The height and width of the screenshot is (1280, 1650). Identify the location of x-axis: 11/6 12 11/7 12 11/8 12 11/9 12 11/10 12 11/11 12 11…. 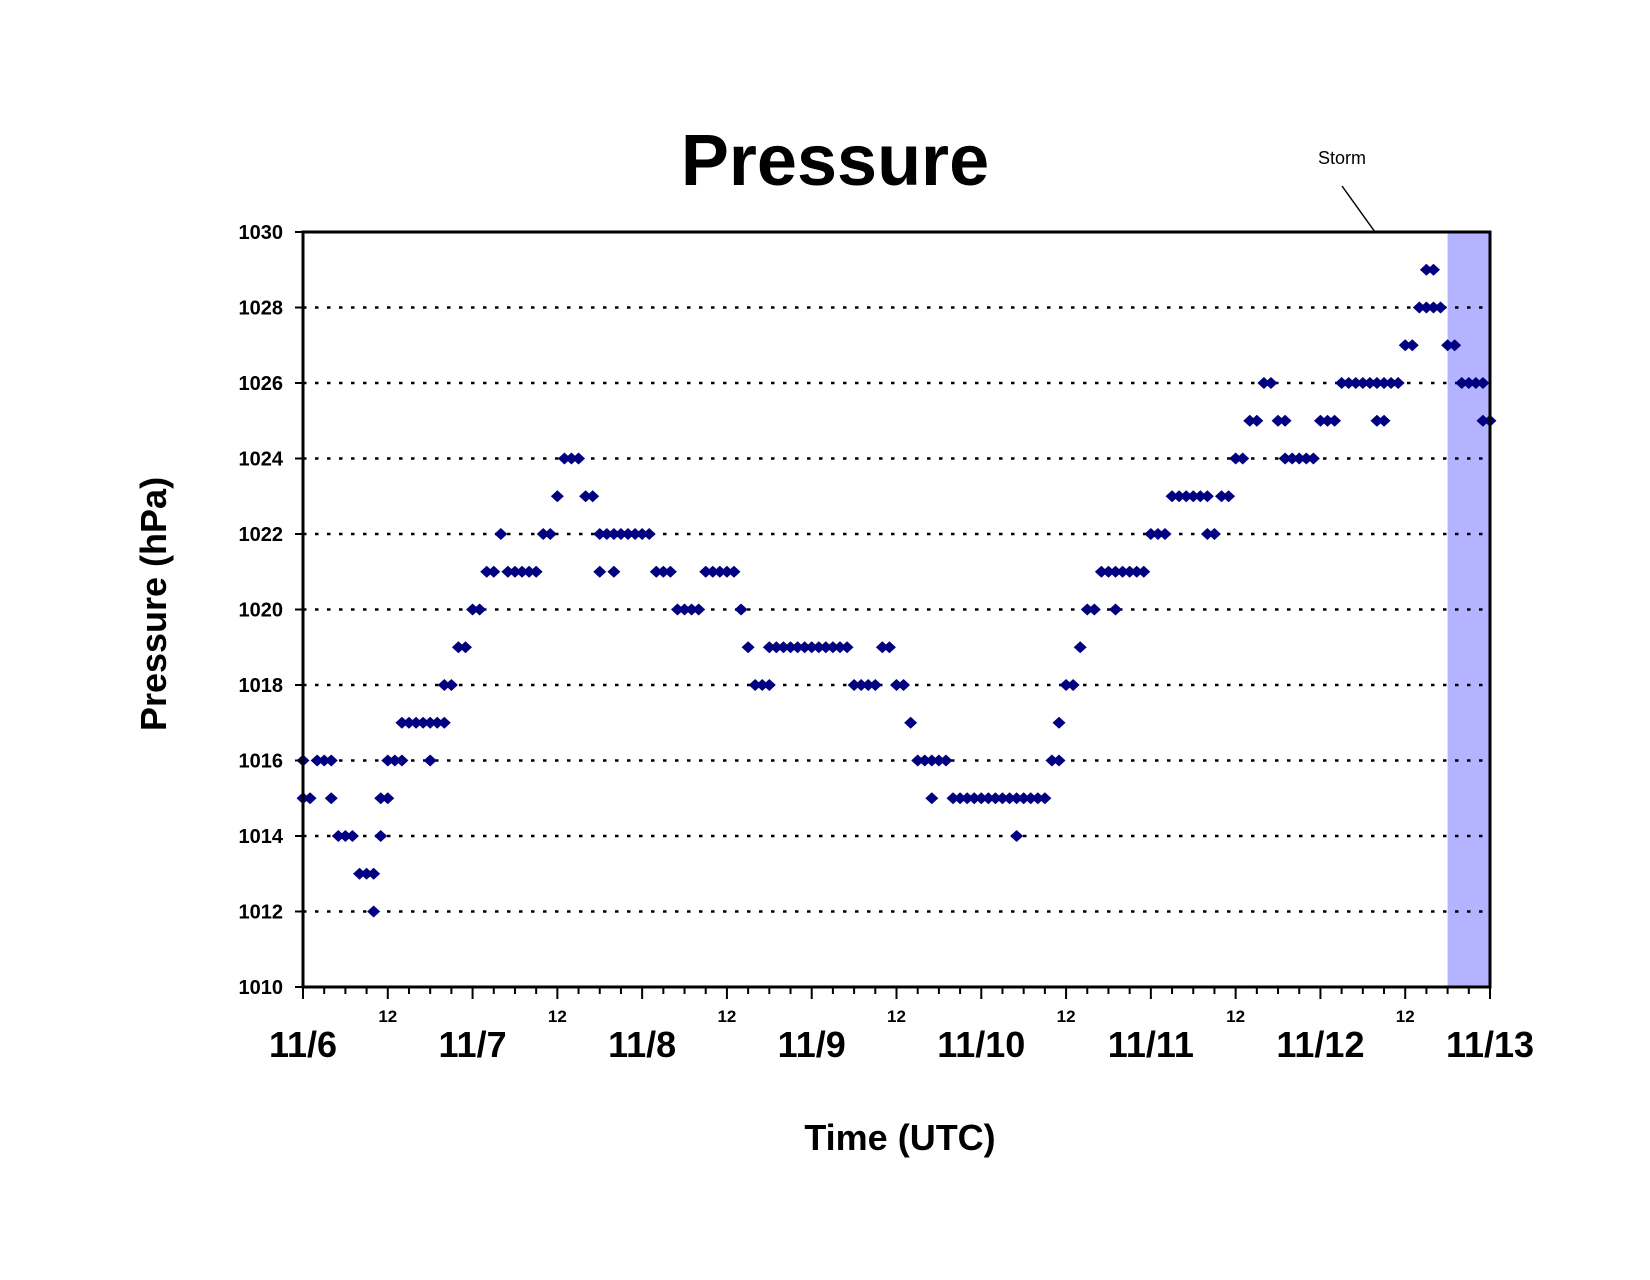
(901, 1026).